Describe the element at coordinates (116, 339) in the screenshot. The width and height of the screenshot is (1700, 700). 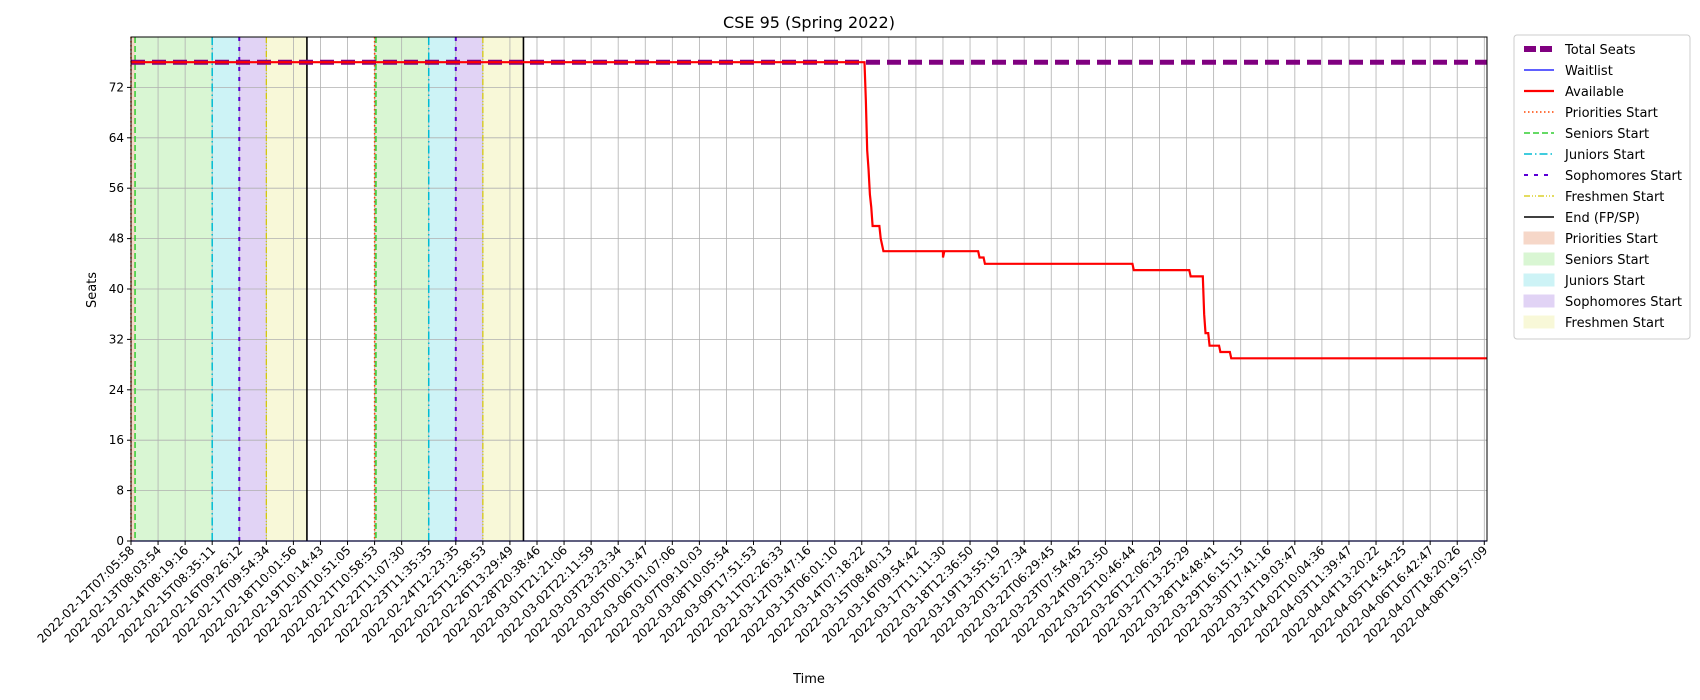
I see `y-tick-label-32: 32` at that location.